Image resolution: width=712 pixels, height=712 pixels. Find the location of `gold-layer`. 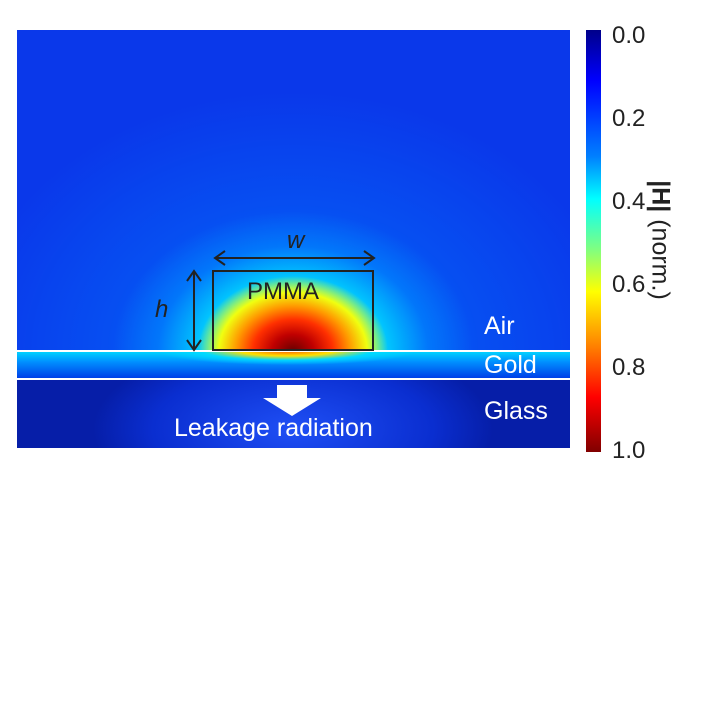

gold-layer is located at coordinates (293, 364).